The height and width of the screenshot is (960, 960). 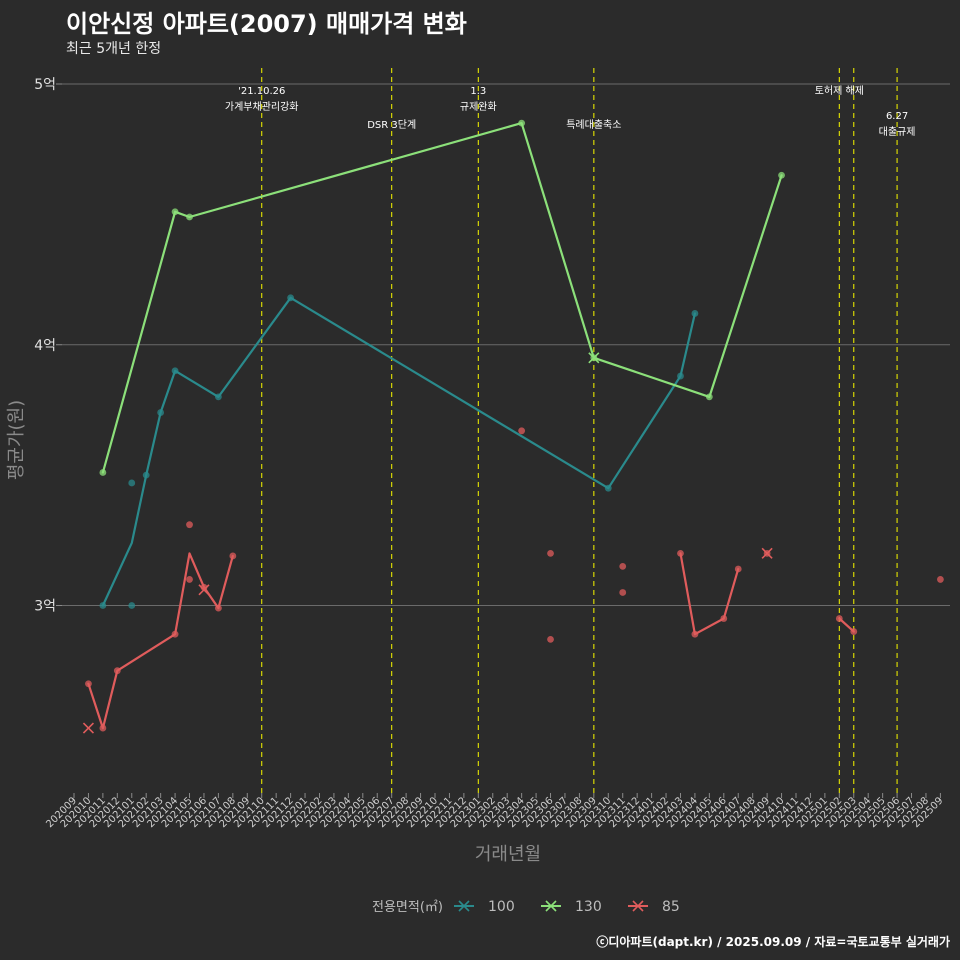 I want to click on legend: 전용면적(㎡) 100 130 85, so click(x=526, y=907).